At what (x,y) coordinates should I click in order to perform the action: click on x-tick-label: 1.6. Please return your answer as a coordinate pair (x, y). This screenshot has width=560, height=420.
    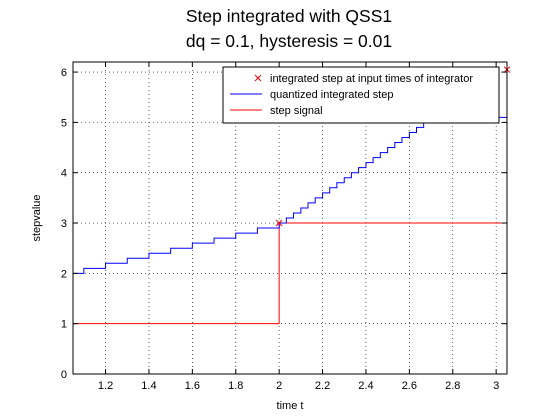
    Looking at the image, I should click on (192, 386).